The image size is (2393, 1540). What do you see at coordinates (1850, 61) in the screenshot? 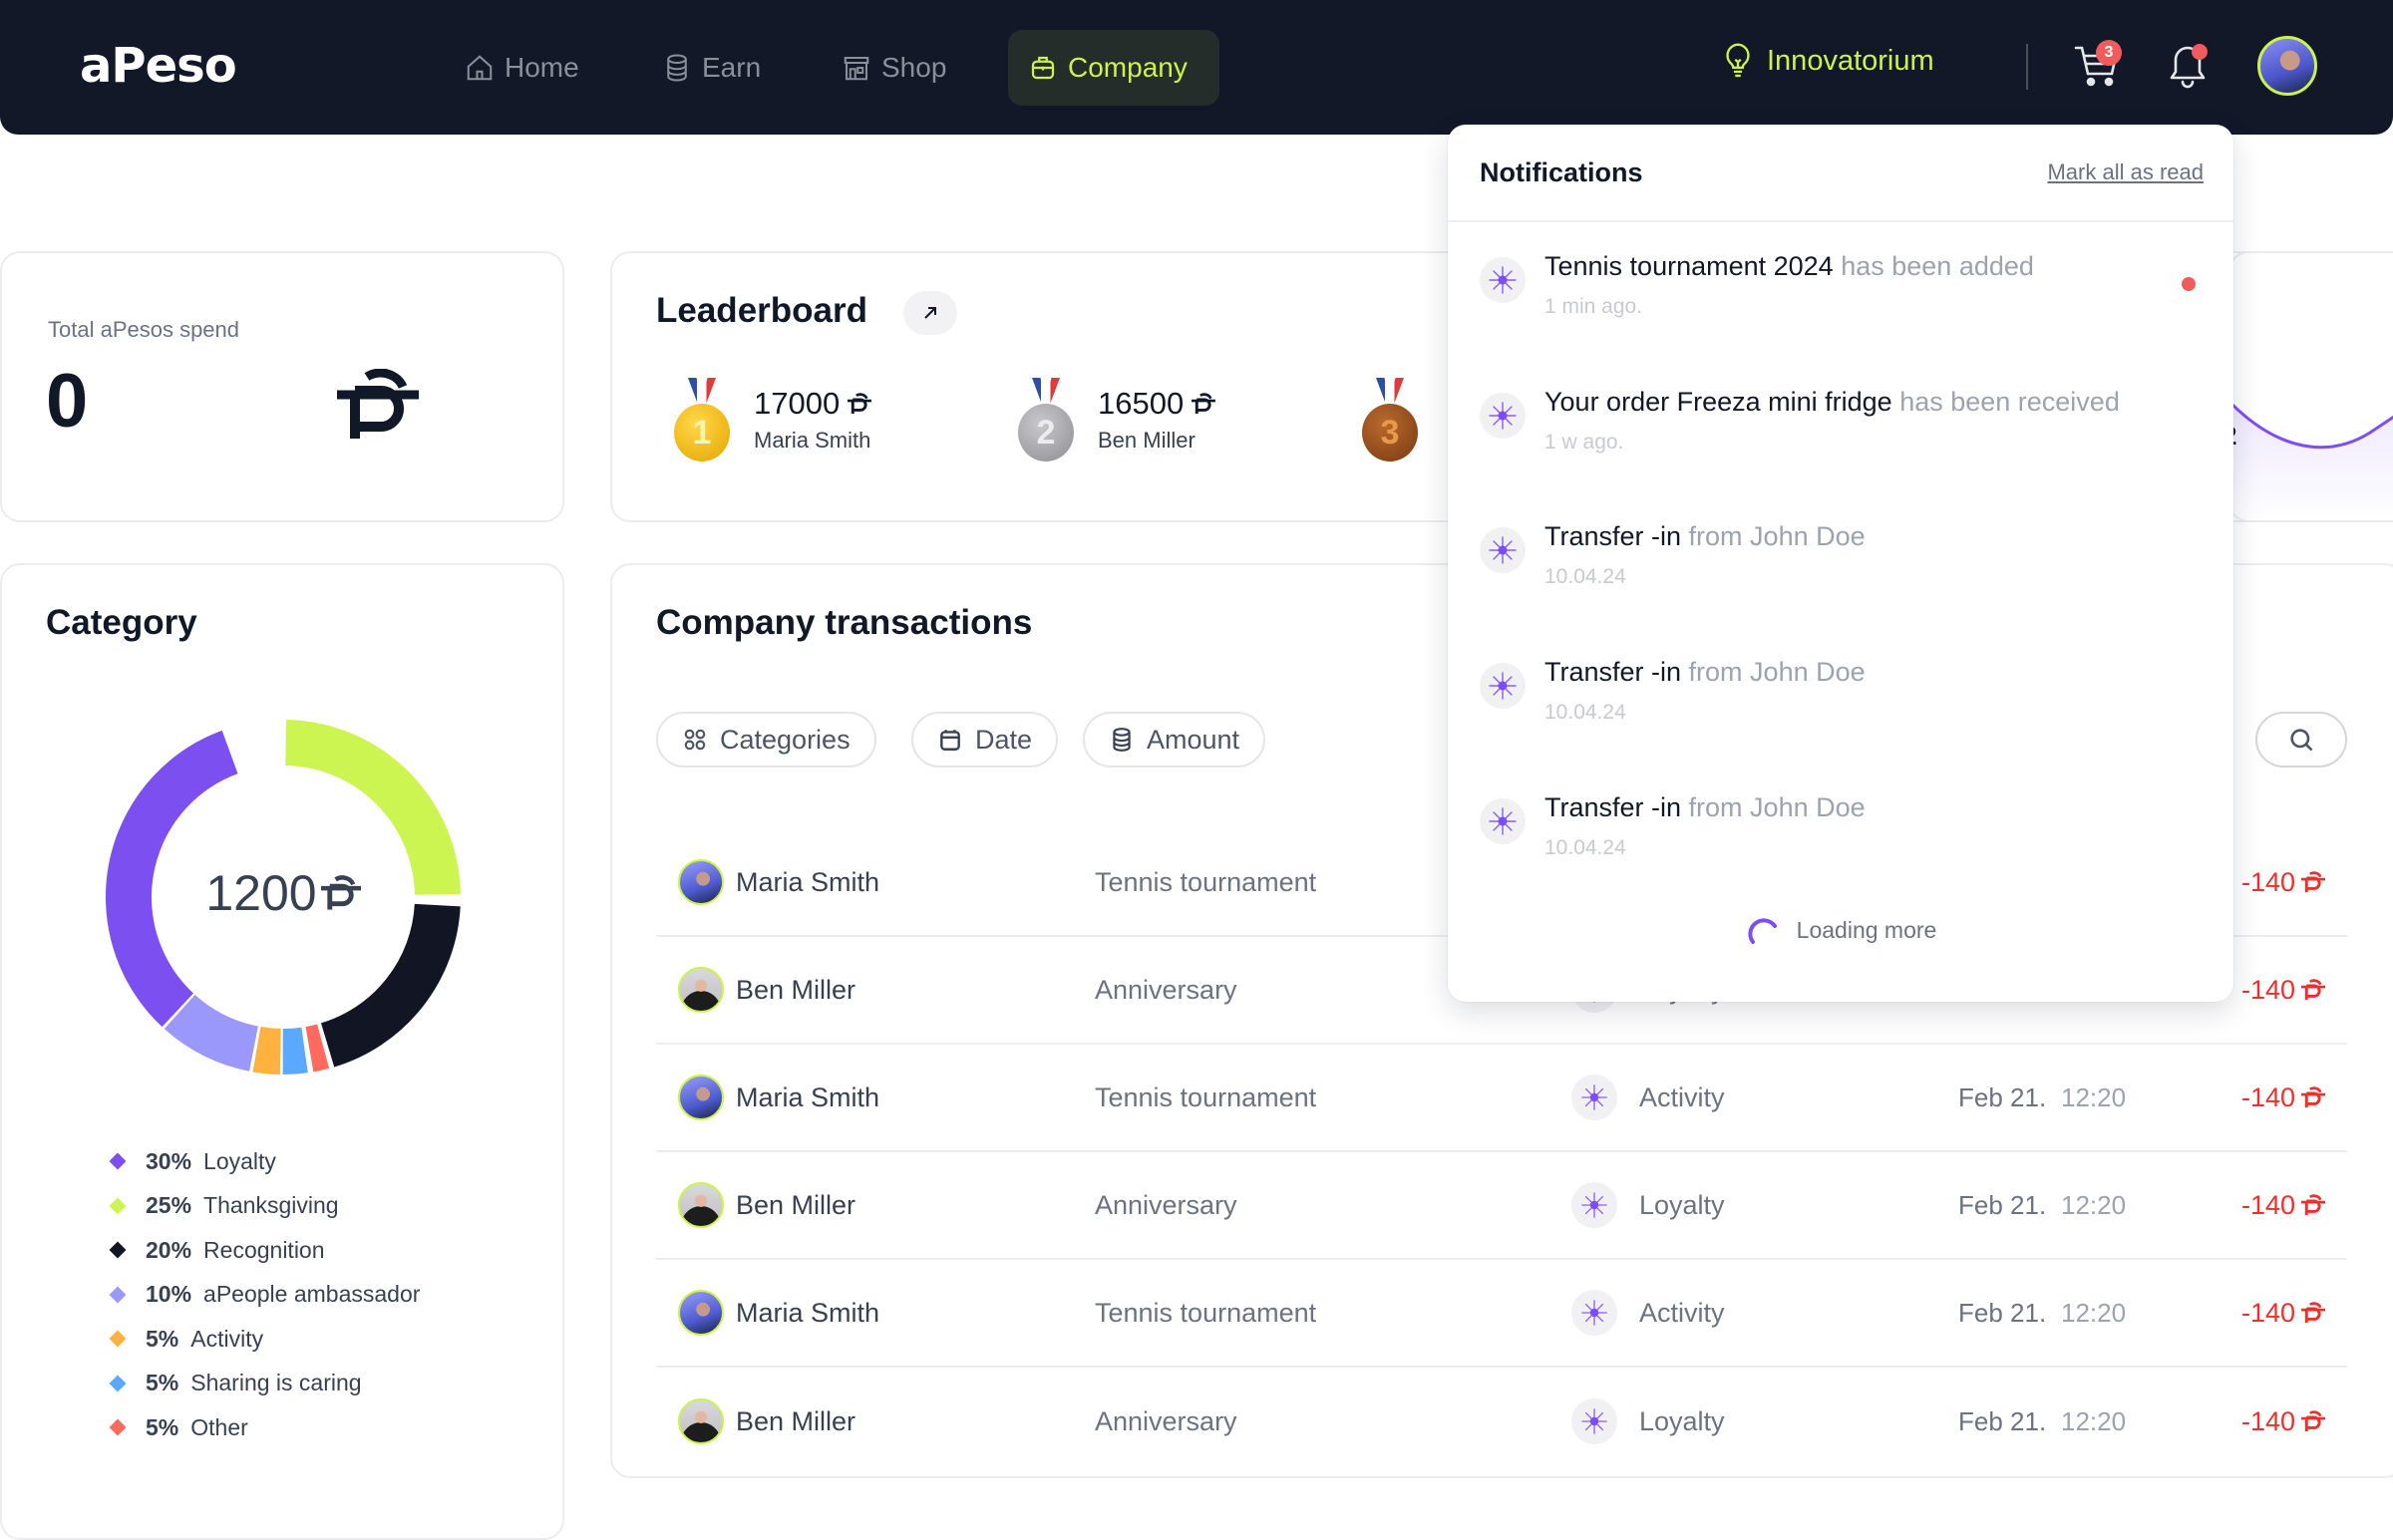
I see `organization-name: Innovatorium` at bounding box center [1850, 61].